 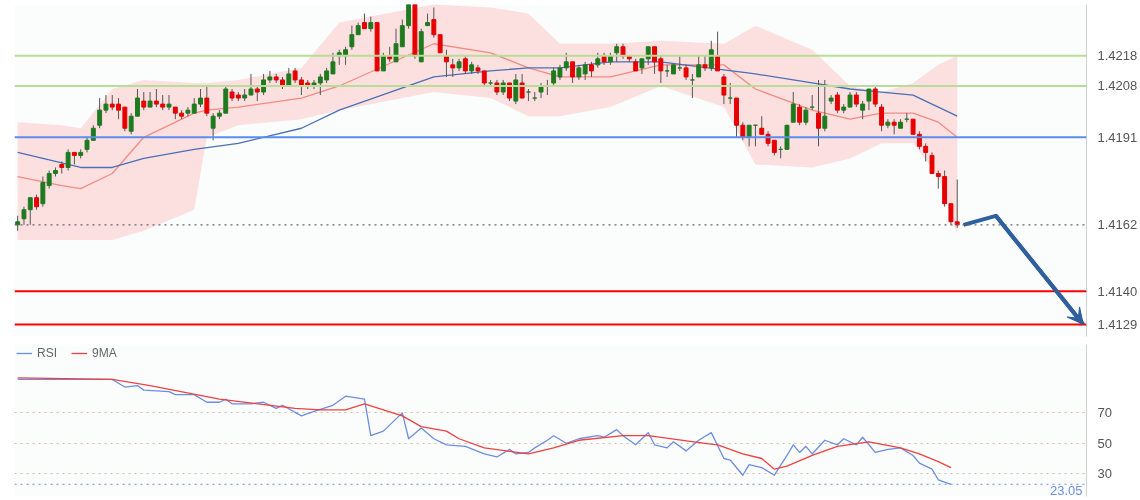 What do you see at coordinates (1104, 474) in the screenshot?
I see `y-tick-label: 30` at bounding box center [1104, 474].